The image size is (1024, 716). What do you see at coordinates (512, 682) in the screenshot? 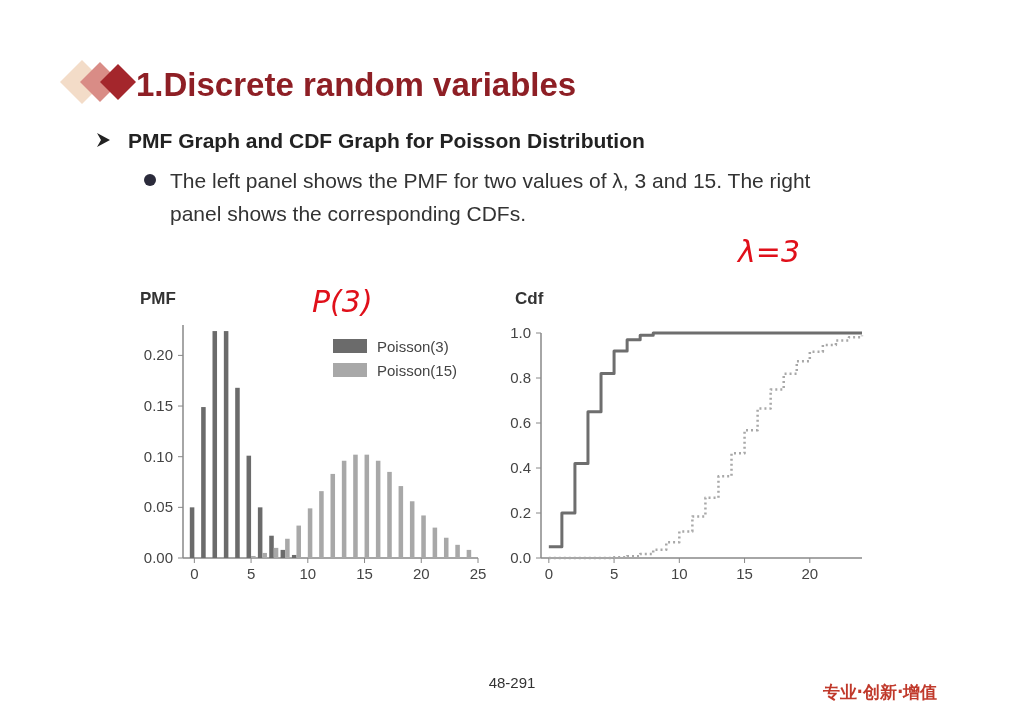
I see `text: 48-291` at bounding box center [512, 682].